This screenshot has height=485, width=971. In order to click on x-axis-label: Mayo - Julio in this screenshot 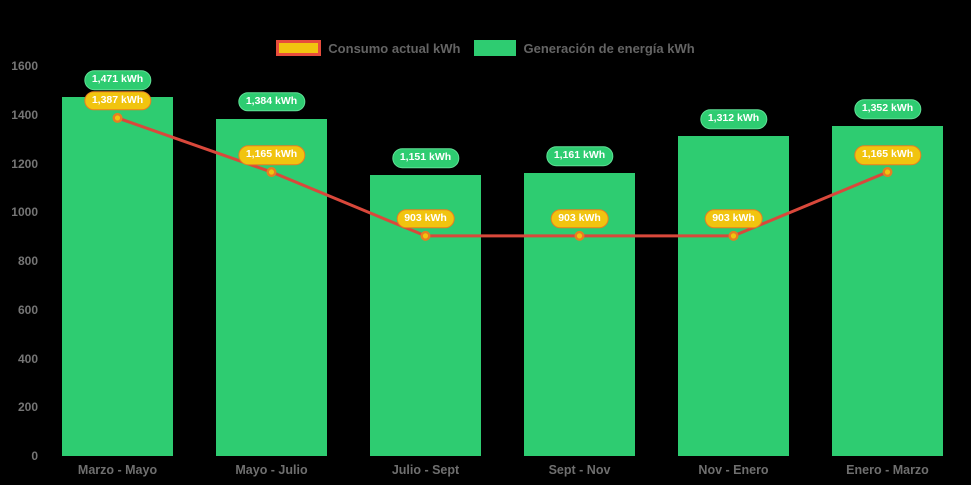, I will do `click(271, 470)`.